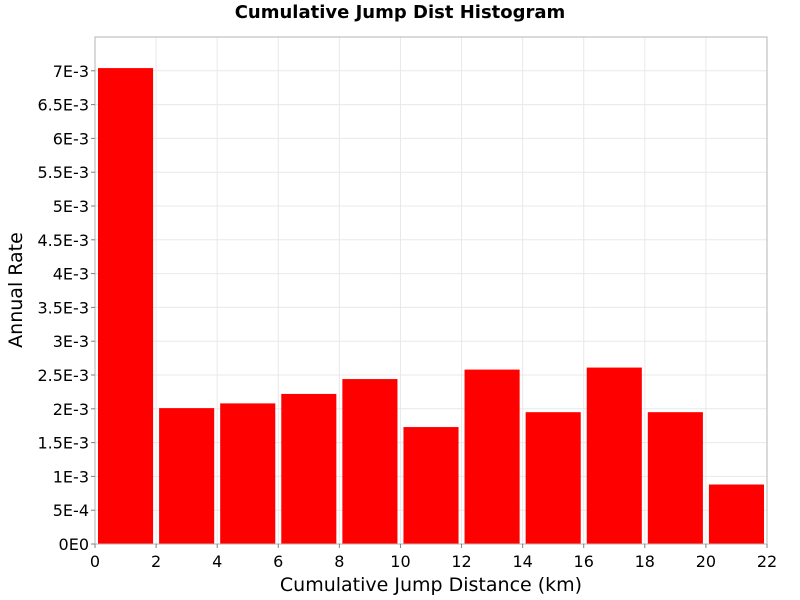 The width and height of the screenshot is (800, 600). Describe the element at coordinates (431, 585) in the screenshot. I see `x-axis-title: Cumulative Jump Distance (km)` at that location.